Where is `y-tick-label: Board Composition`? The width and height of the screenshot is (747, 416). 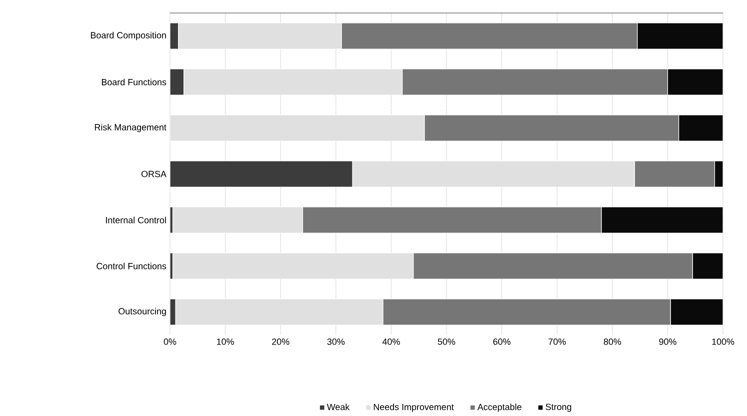
y-tick-label: Board Composition is located at coordinates (128, 36).